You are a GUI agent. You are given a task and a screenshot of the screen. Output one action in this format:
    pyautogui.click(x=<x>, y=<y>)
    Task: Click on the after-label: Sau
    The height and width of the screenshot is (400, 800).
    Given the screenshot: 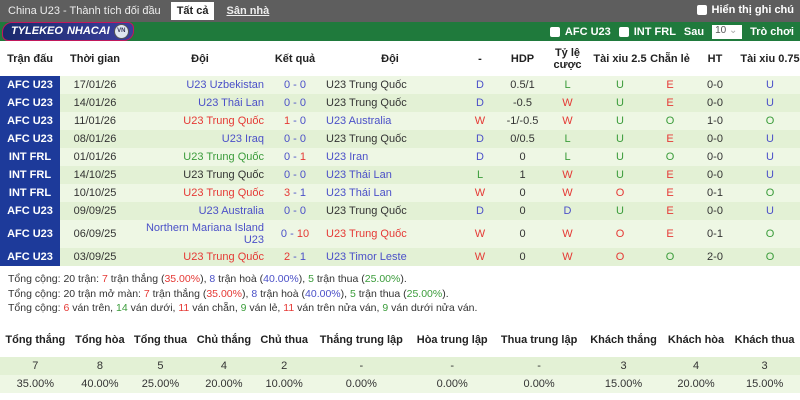 What is the action you would take?
    pyautogui.click(x=694, y=31)
    